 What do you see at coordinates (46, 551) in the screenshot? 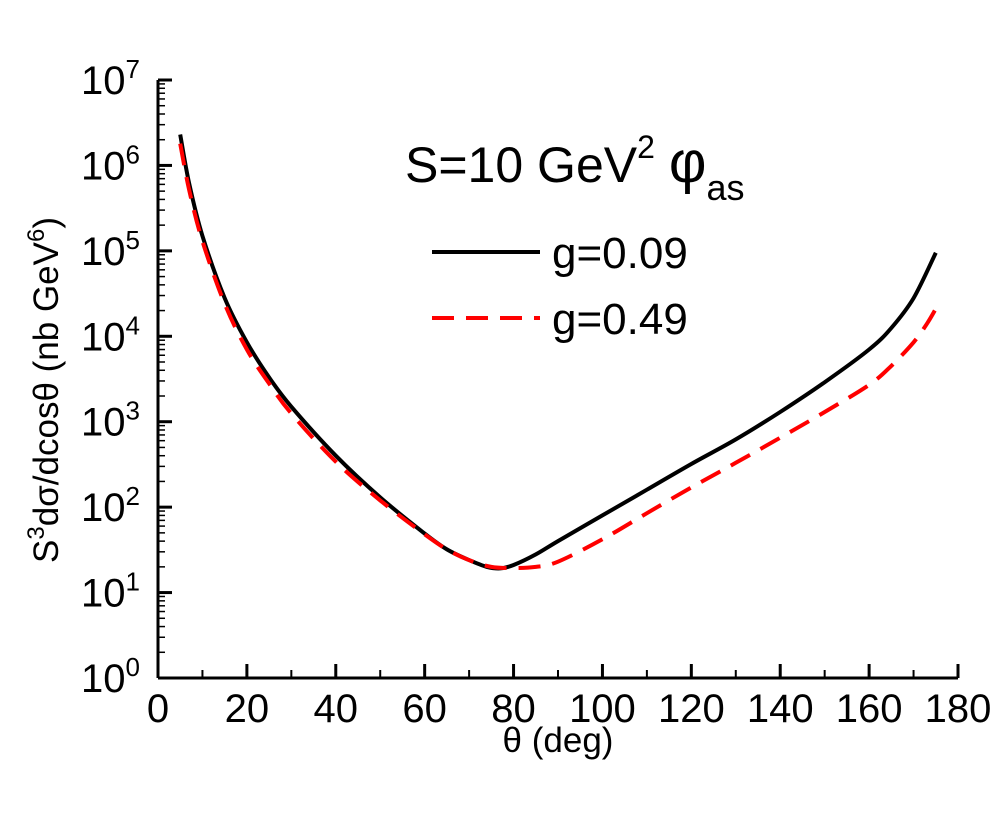
I see `y-axis-title-s: S` at bounding box center [46, 551].